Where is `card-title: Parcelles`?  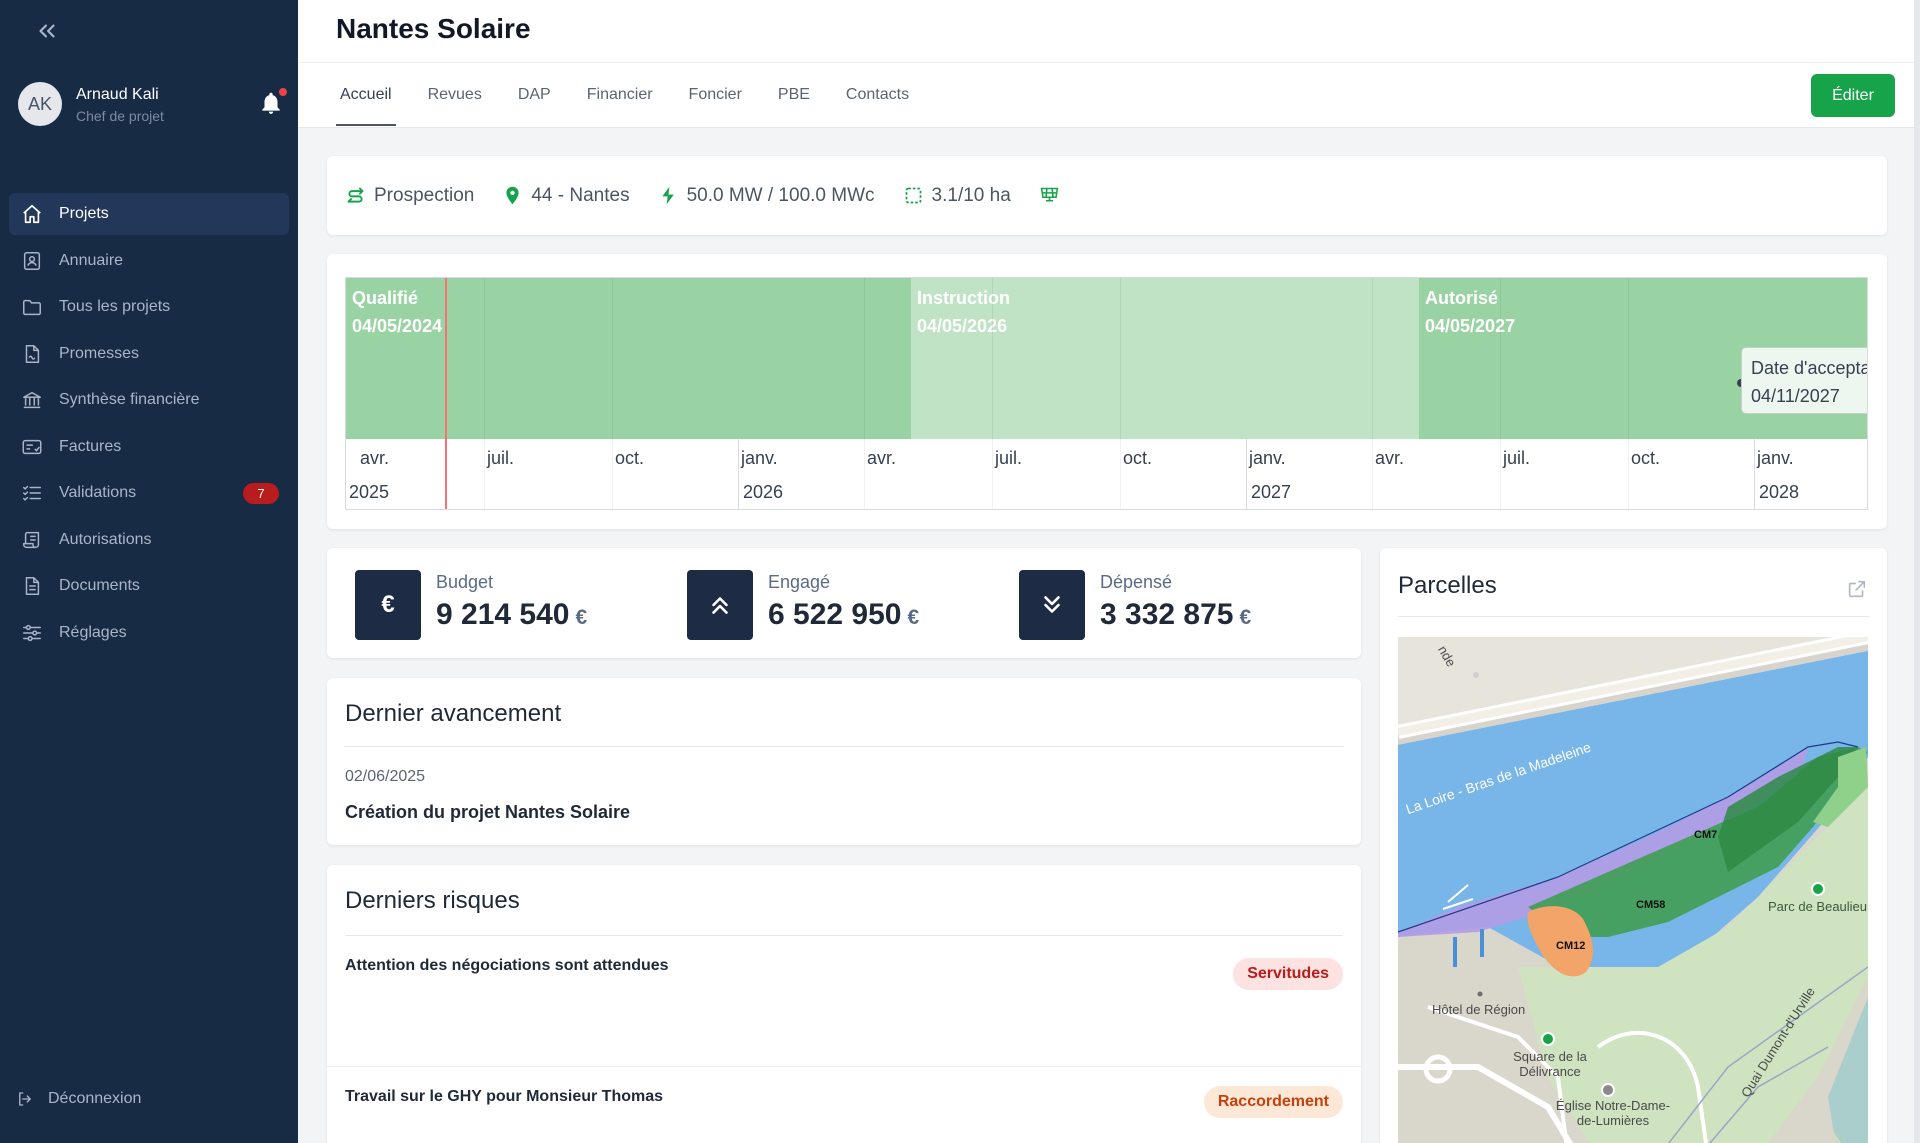
card-title: Parcelles is located at coordinates (1447, 585).